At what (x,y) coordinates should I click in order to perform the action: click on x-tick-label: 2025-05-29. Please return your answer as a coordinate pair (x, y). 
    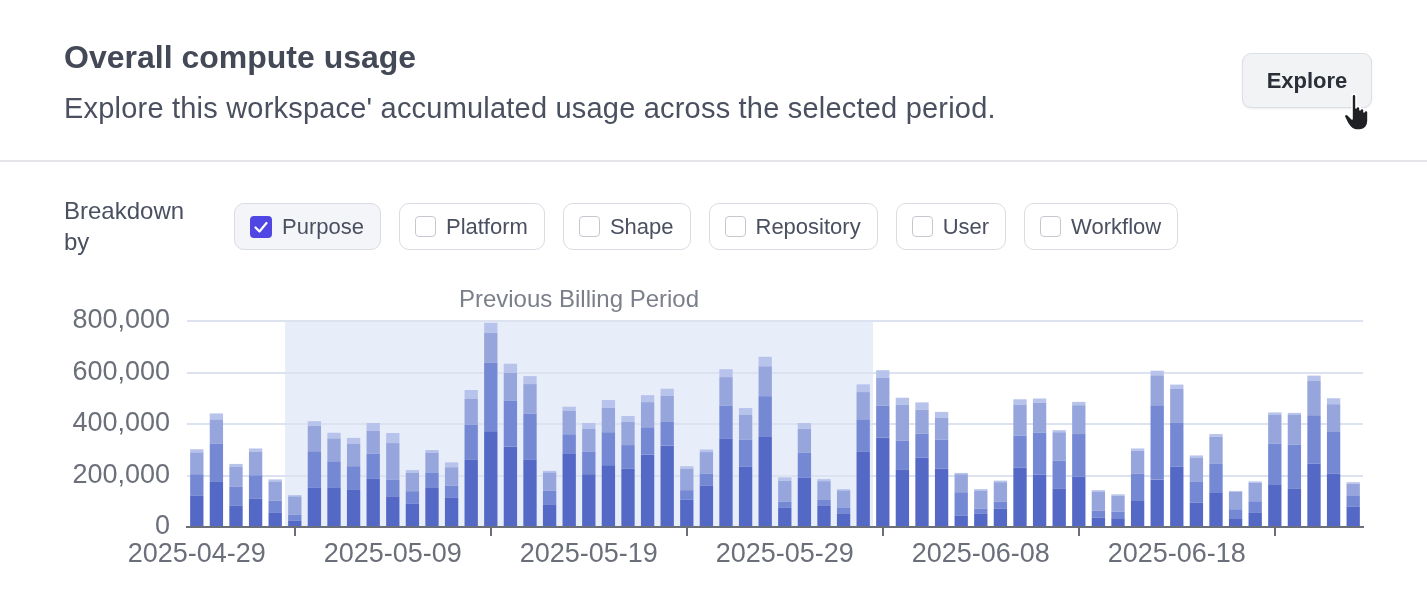
    Looking at the image, I should click on (784, 552).